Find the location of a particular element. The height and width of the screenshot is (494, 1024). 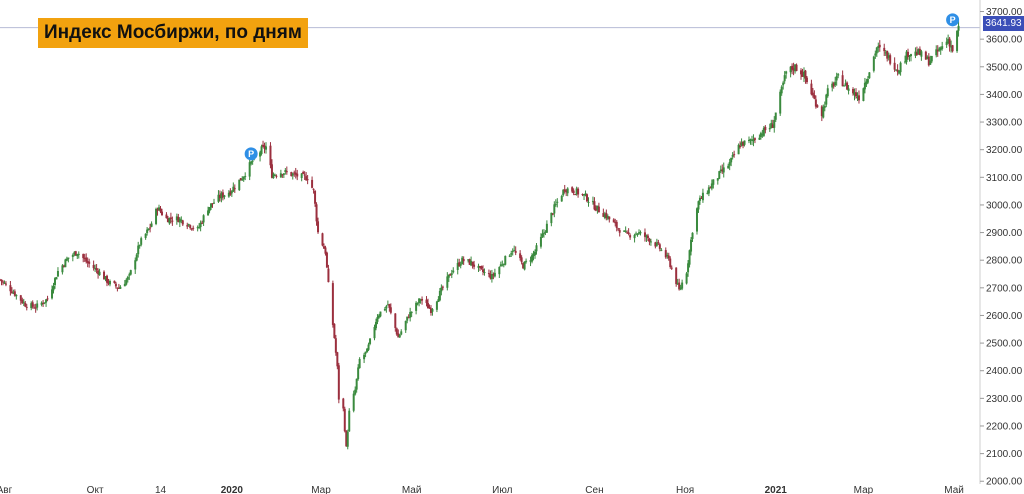

y-tick-label: 2900.00 is located at coordinates (1004, 233).